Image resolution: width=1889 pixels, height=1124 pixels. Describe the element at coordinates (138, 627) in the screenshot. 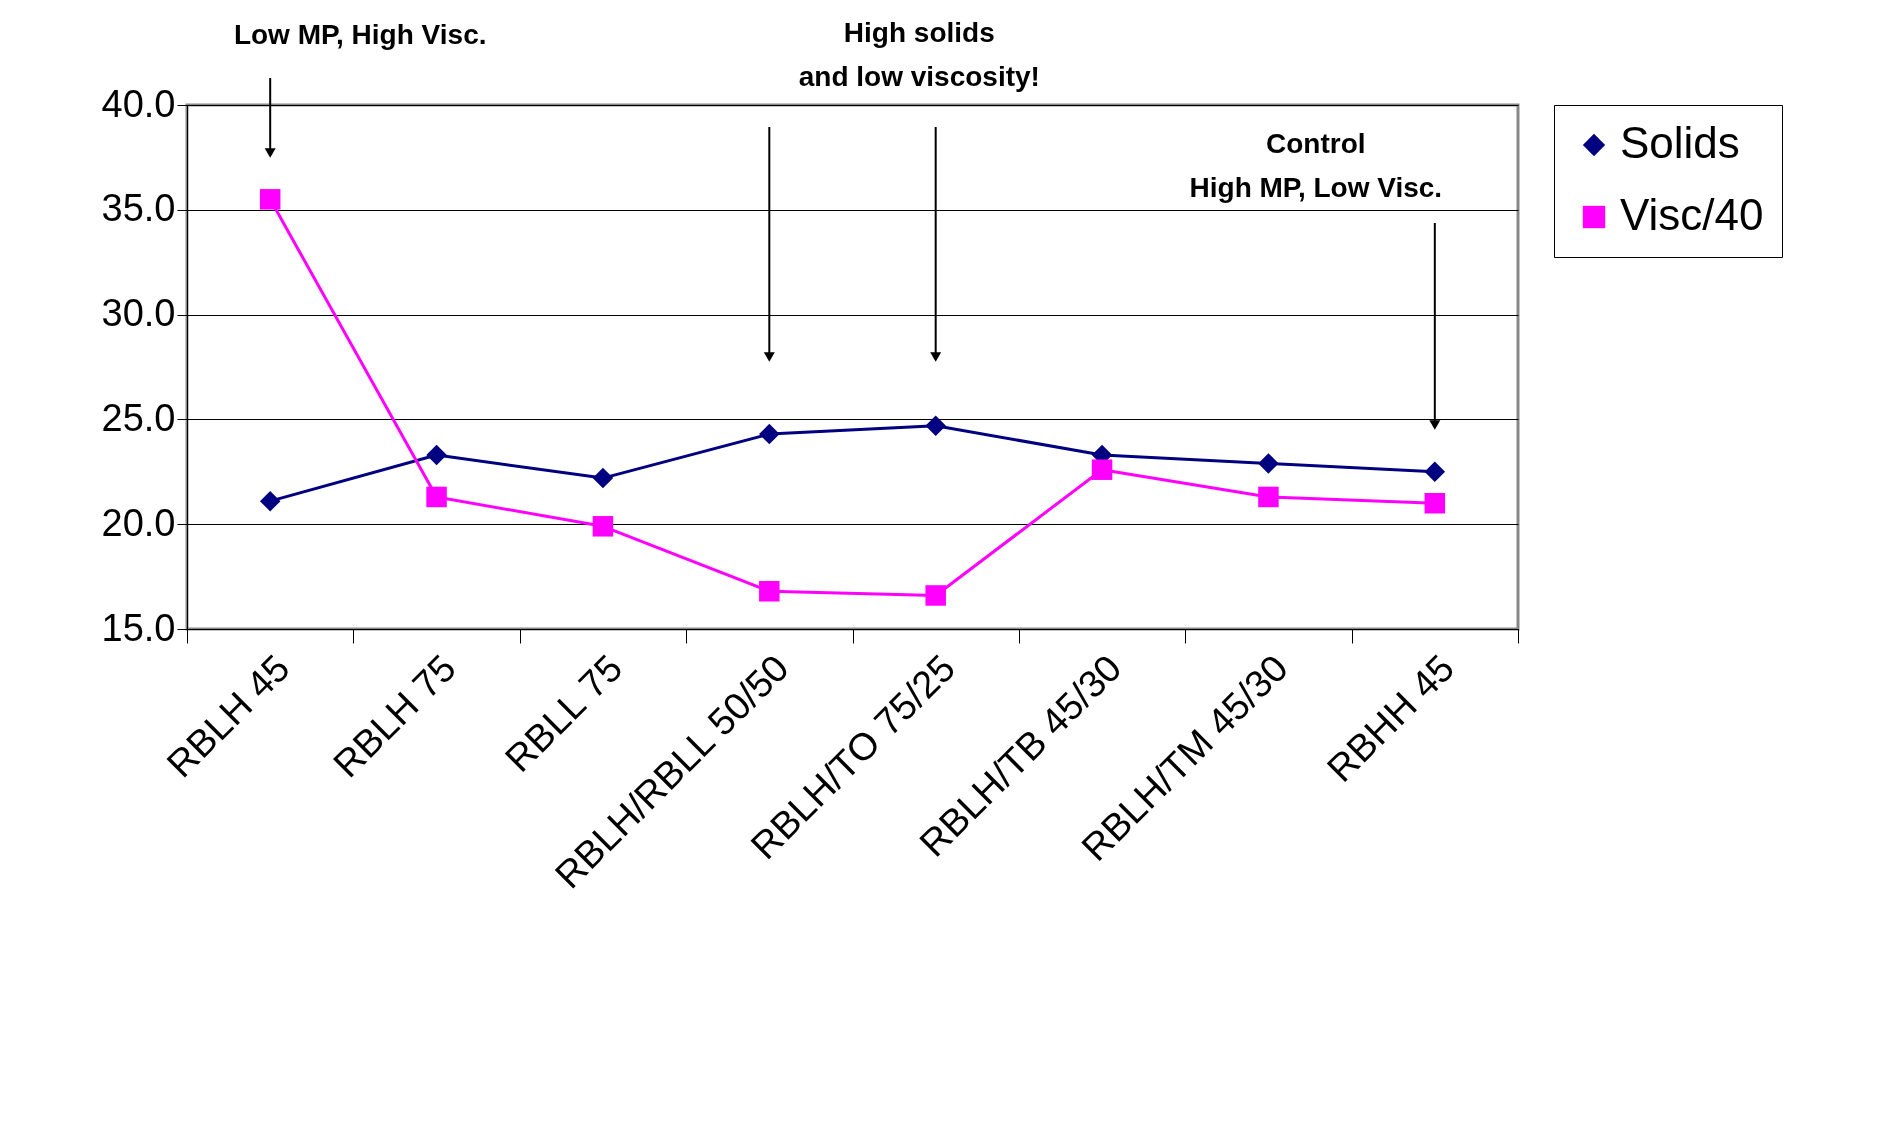

I see `y-tick-label: 15.0` at that location.